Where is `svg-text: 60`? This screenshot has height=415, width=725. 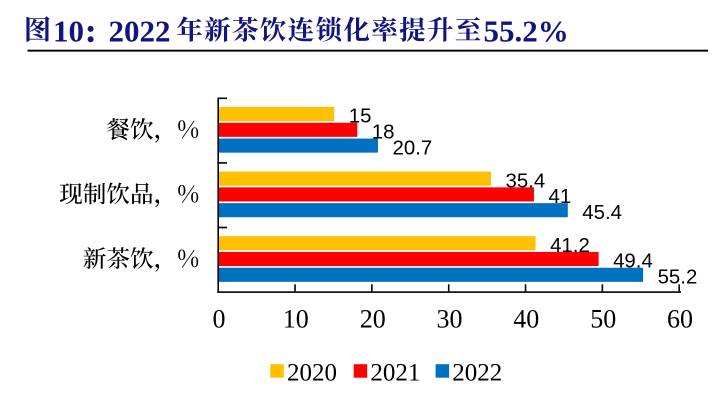 svg-text: 60 is located at coordinates (680, 319).